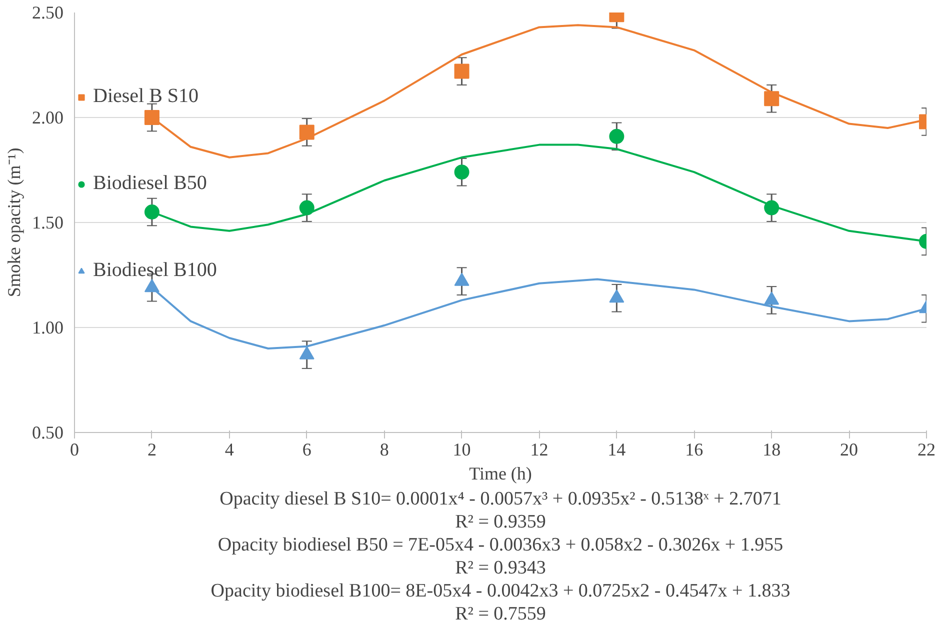 The height and width of the screenshot is (624, 940). Describe the element at coordinates (500, 474) in the screenshot. I see `x-axis-title: Time (h)` at that location.